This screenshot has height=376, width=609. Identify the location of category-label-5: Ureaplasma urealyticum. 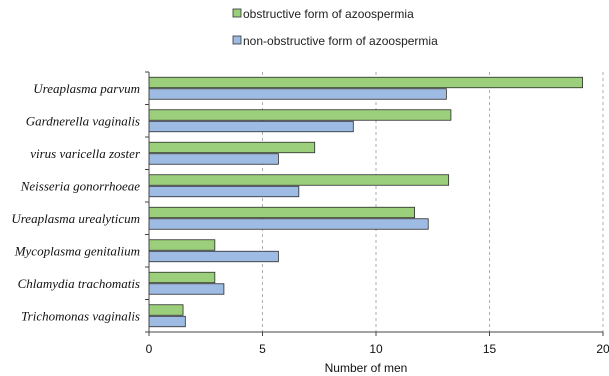
(75, 218).